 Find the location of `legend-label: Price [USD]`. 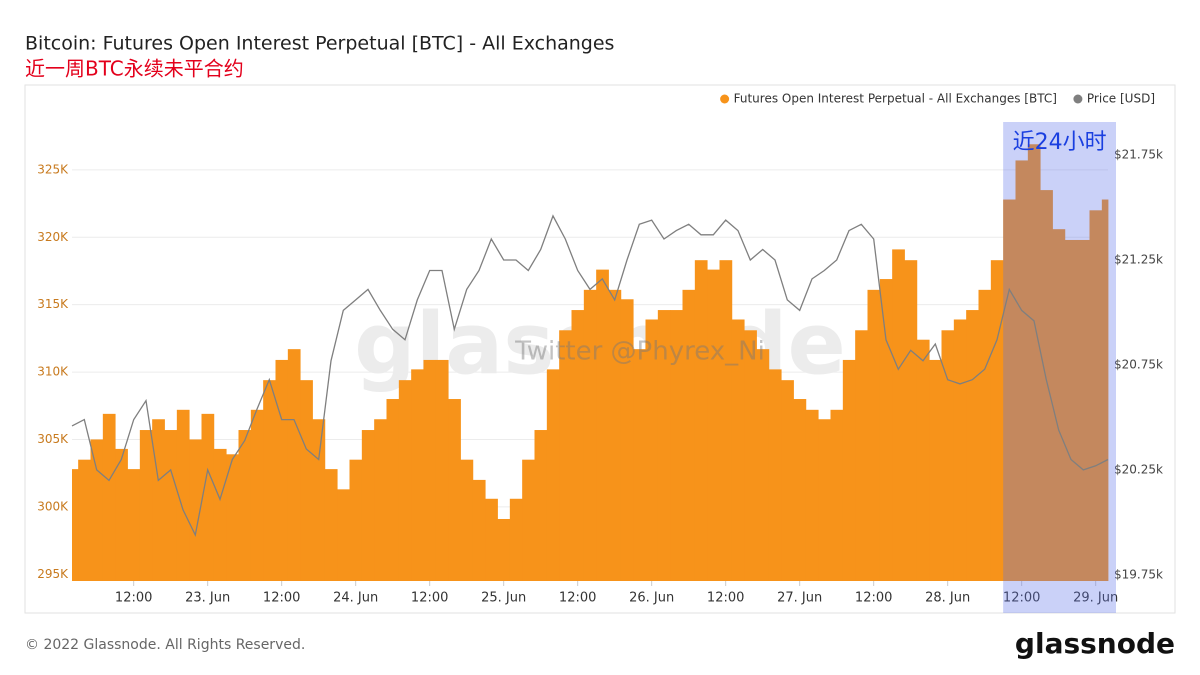

legend-label: Price [USD] is located at coordinates (1121, 99).